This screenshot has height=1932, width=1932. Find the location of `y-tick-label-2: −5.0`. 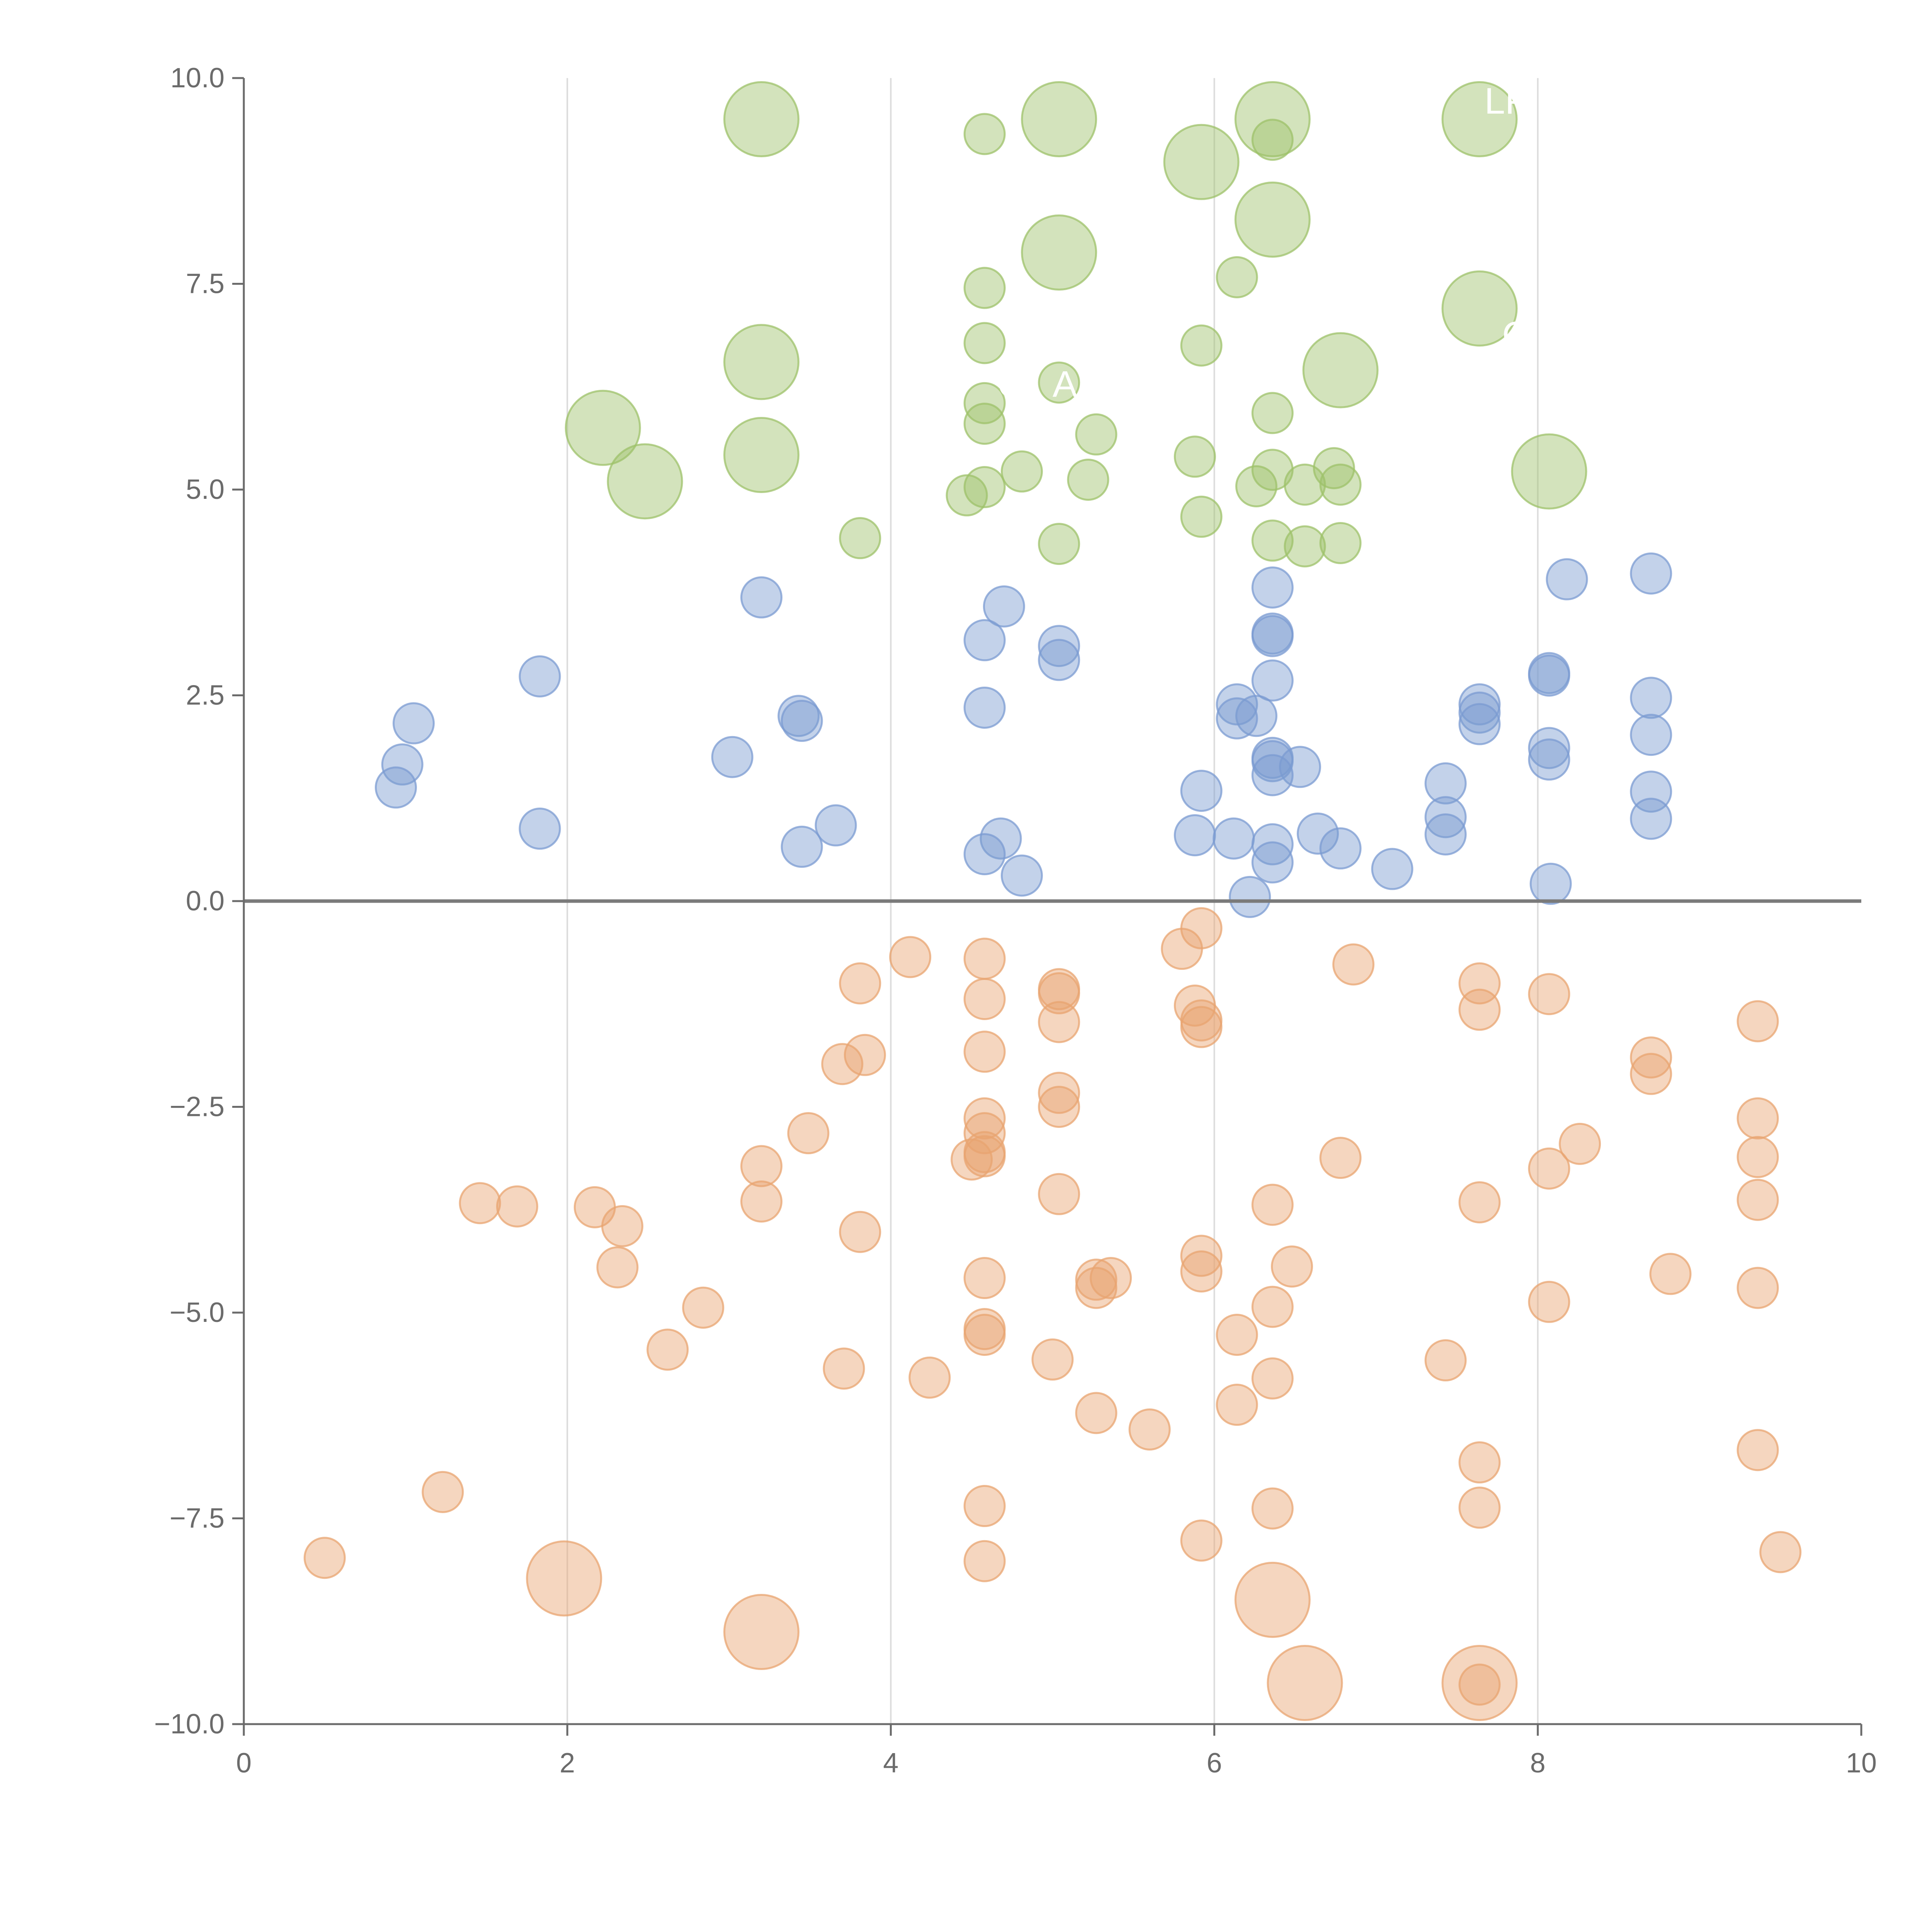

y-tick-label-2: −5.0 is located at coordinates (197, 1312).